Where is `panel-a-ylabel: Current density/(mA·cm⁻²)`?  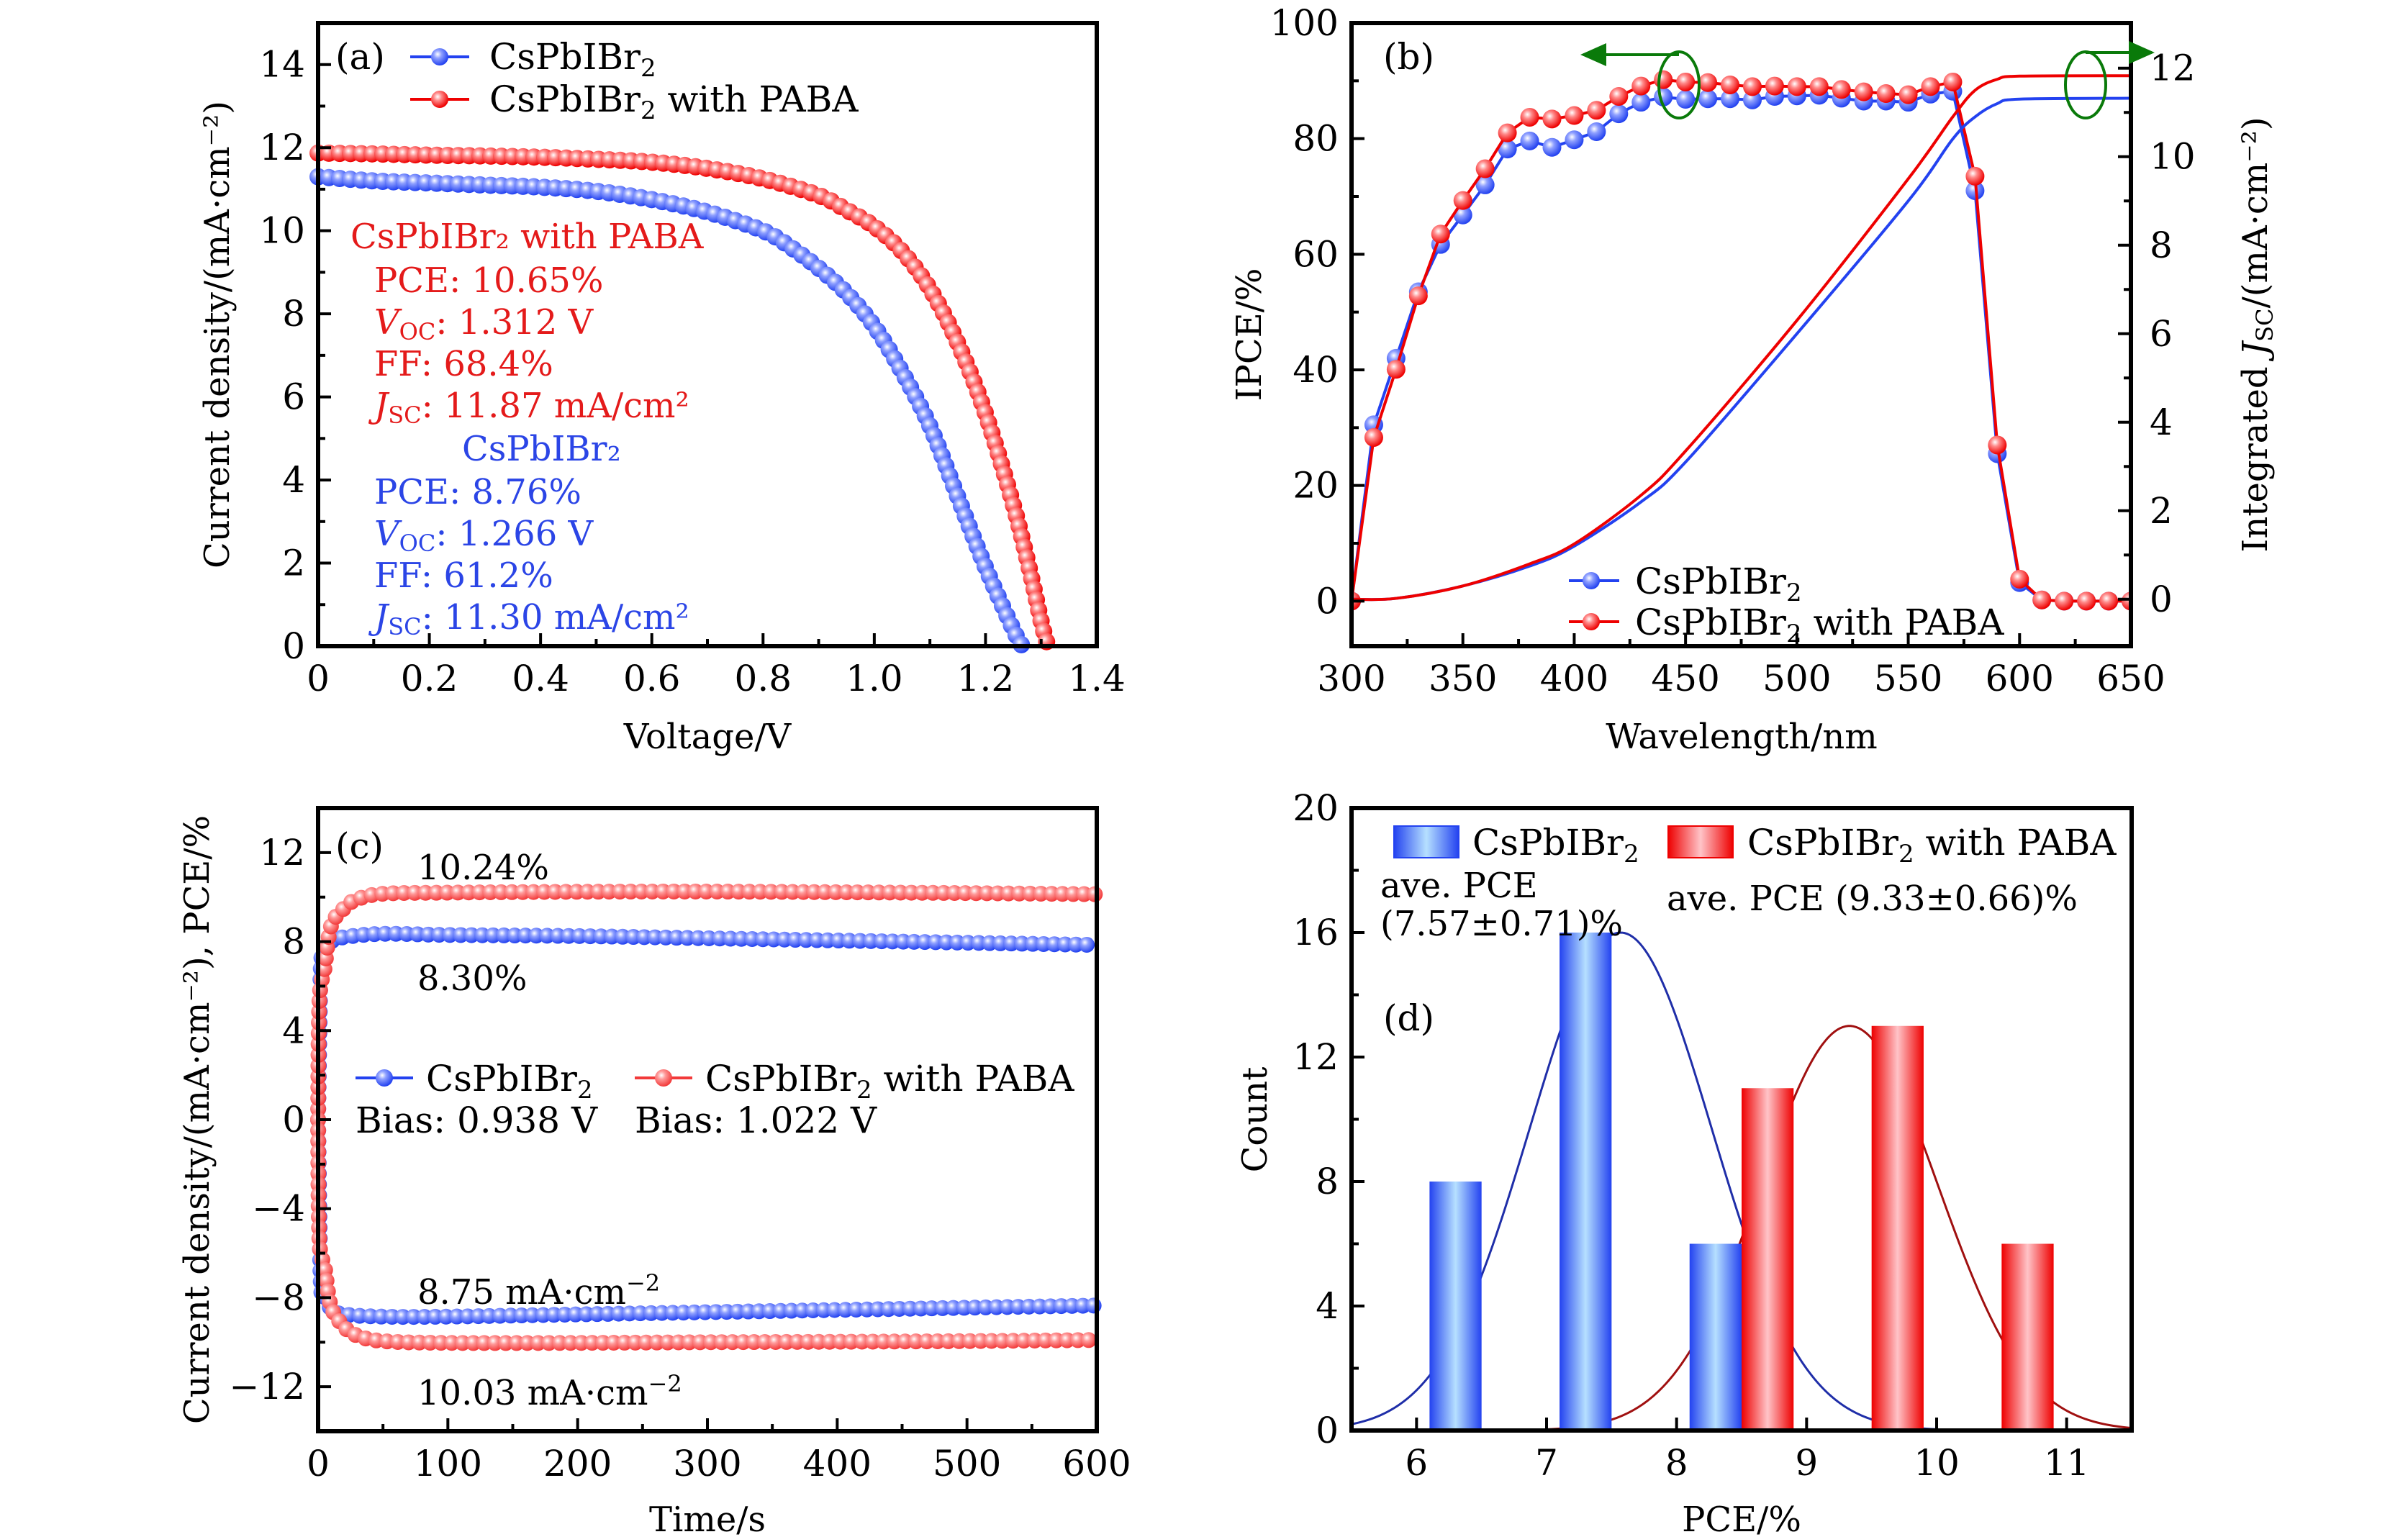 panel-a-ylabel: Current density/(mA·cm⁻²) is located at coordinates (217, 334).